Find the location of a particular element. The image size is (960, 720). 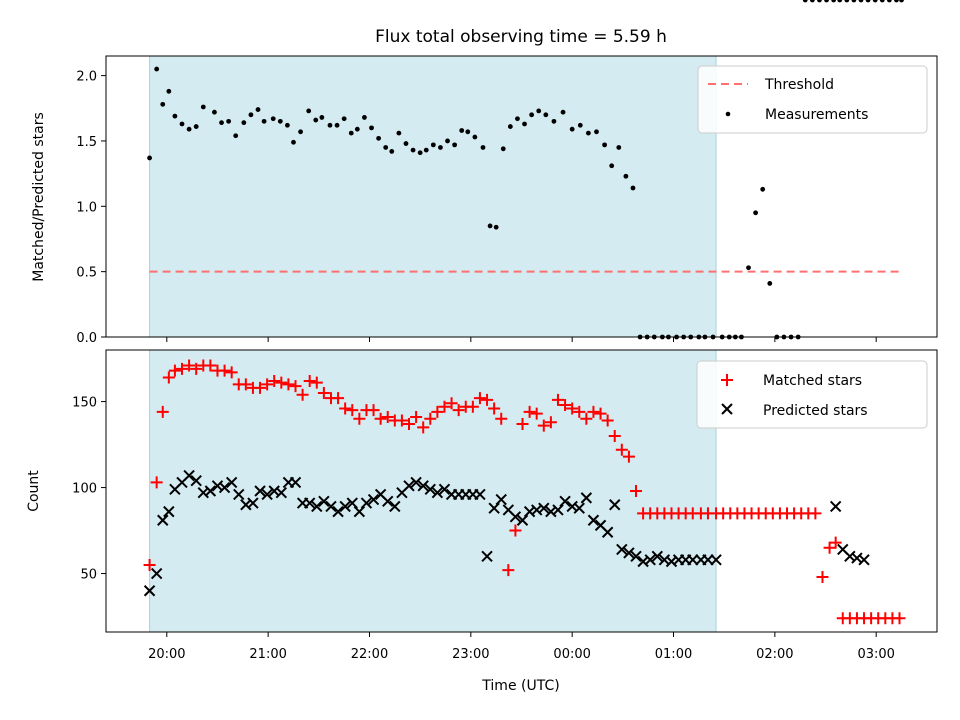

ratio-y-tick-label: 1.0 is located at coordinates (86, 207).